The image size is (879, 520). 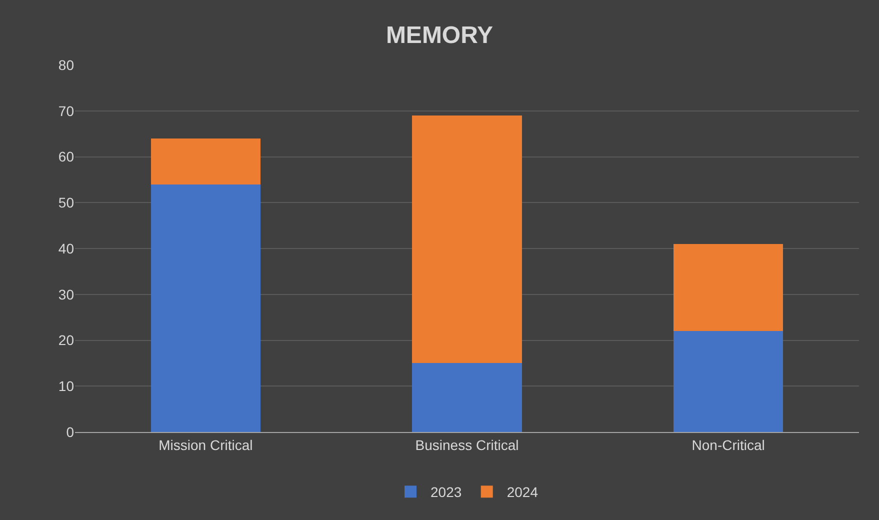 I want to click on y-tick-label: 10, so click(x=66, y=386).